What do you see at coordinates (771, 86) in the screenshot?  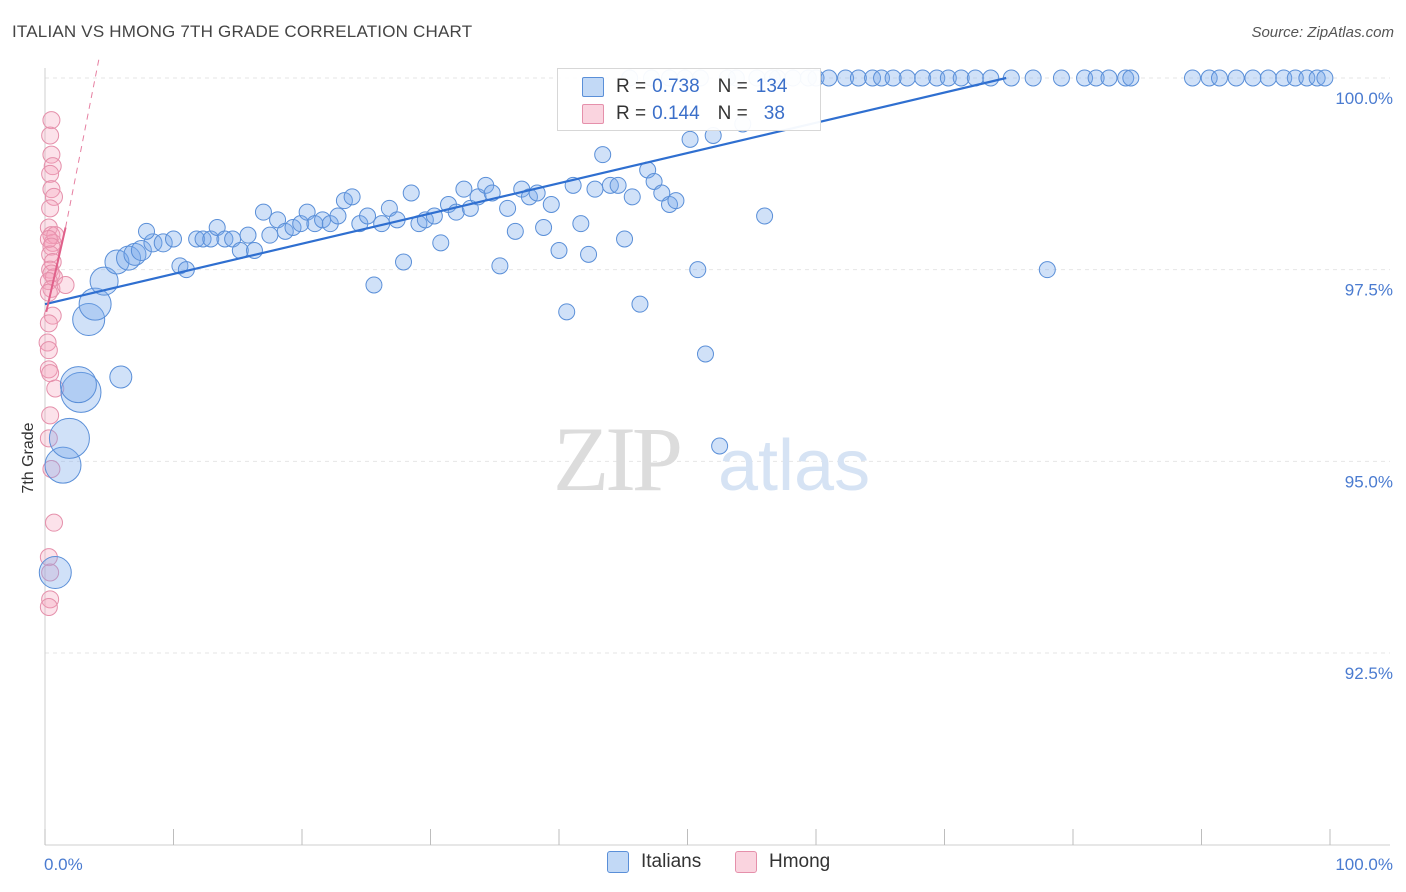 I see `legend-n-value: 134` at bounding box center [771, 86].